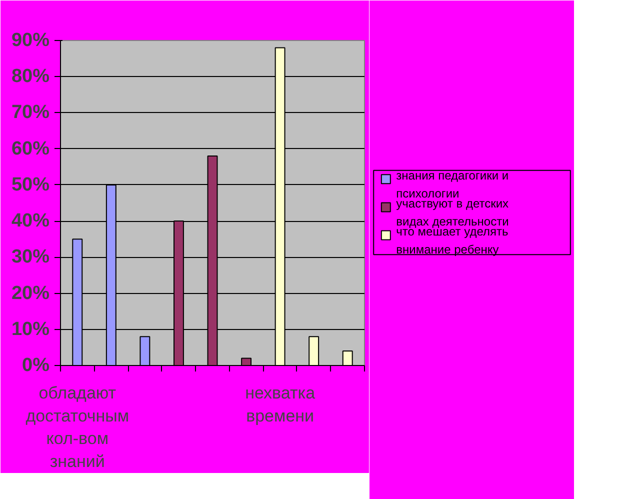 This screenshot has width=640, height=499. Describe the element at coordinates (30, 293) in the screenshot. I see `y-tick-label: 20%` at that location.